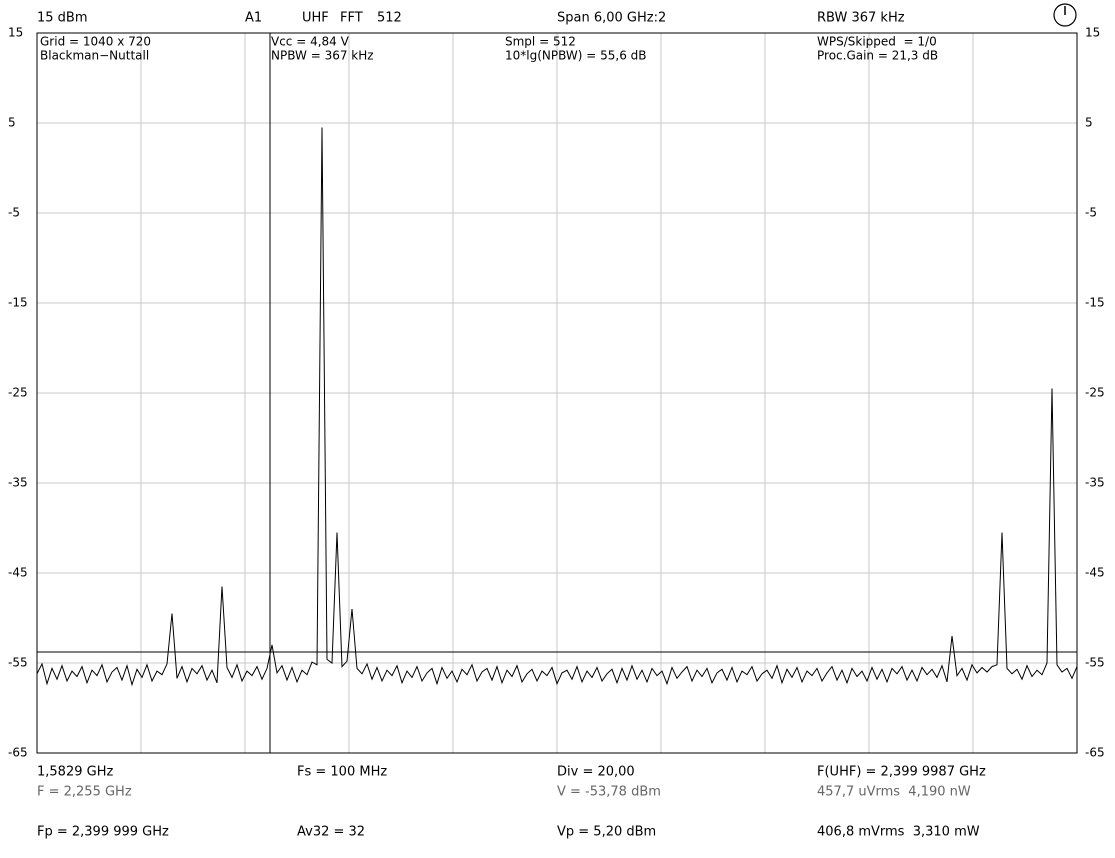 This screenshot has height=858, width=1115. What do you see at coordinates (94, 56) in the screenshot?
I see `info-window: Blackman−Nuttall` at bounding box center [94, 56].